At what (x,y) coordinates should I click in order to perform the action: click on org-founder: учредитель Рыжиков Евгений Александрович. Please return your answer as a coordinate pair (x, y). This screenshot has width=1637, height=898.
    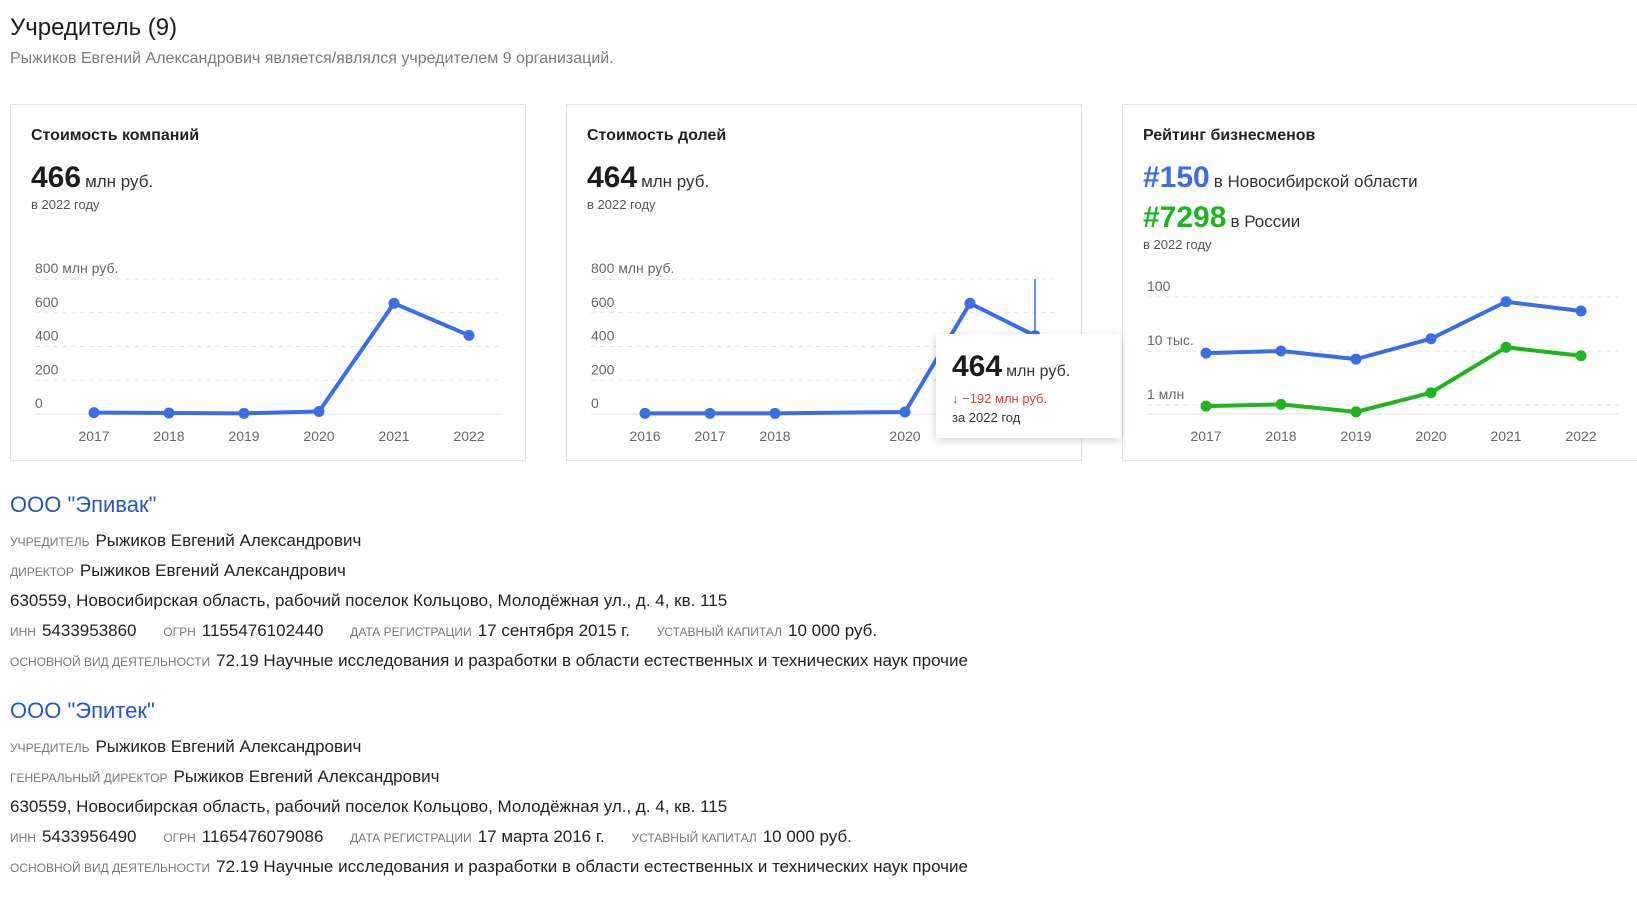
    Looking at the image, I should click on (489, 747).